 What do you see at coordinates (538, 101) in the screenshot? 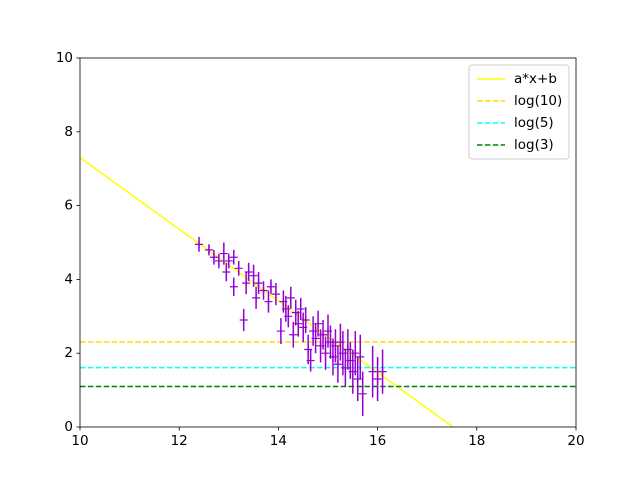
I see `legend-label: log(10)` at bounding box center [538, 101].